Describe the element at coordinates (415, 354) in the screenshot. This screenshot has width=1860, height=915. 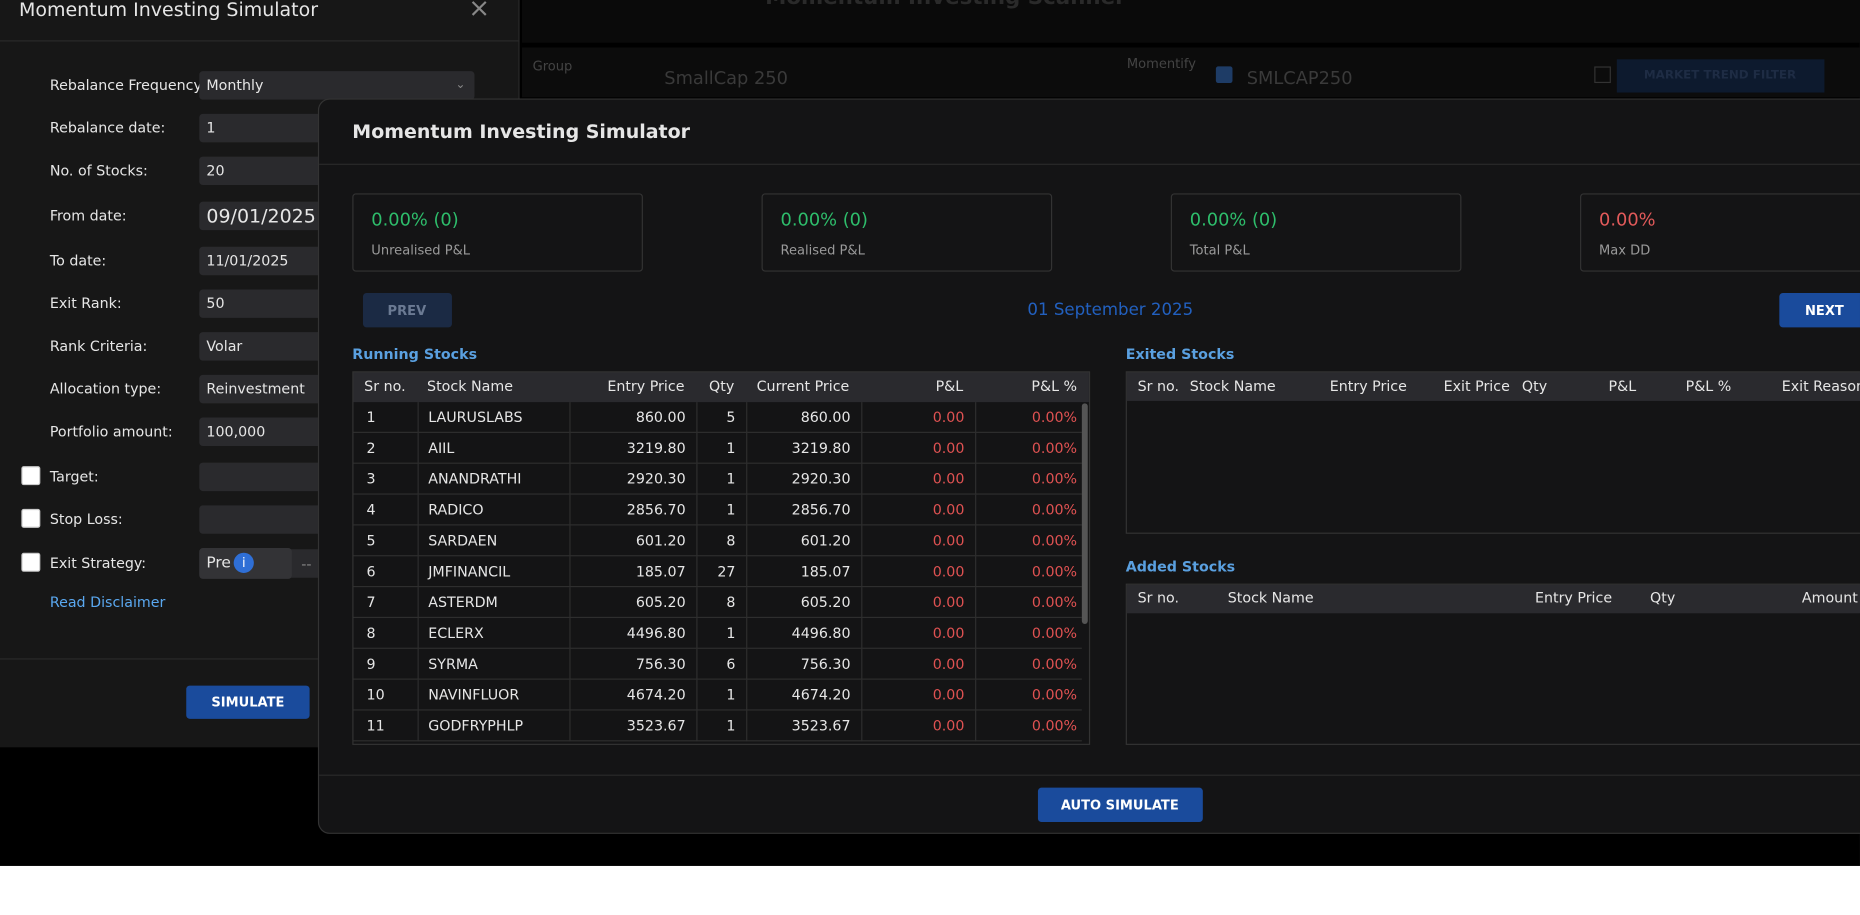
I see `section-title: Running Stocks` at that location.